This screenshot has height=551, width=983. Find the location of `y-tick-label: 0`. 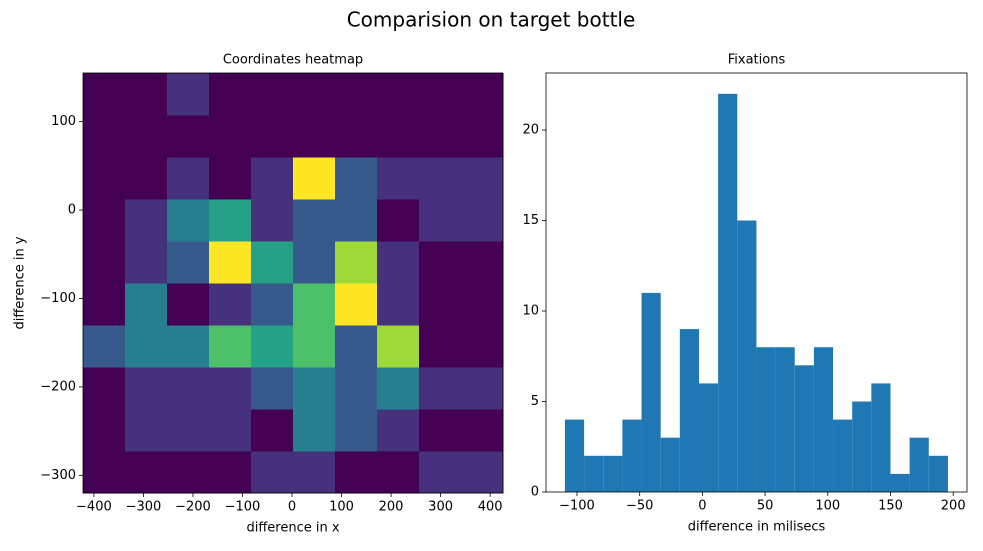

y-tick-label: 0 is located at coordinates (72, 210).